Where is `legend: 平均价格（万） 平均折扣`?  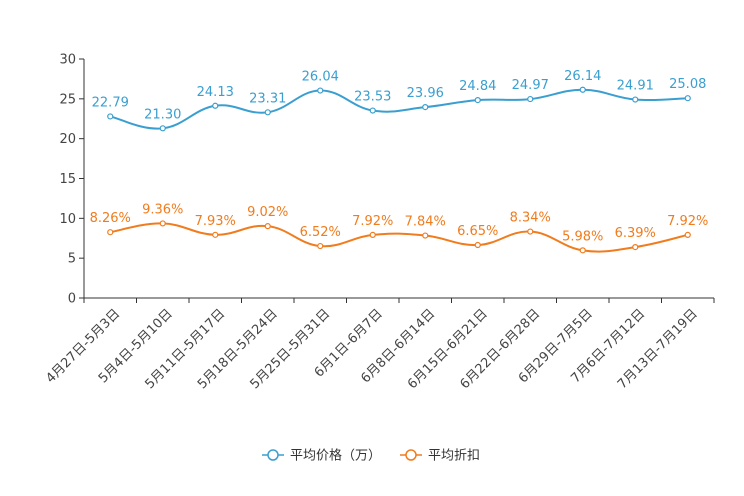 legend: 平均价格（万） 平均折扣 is located at coordinates (371, 456).